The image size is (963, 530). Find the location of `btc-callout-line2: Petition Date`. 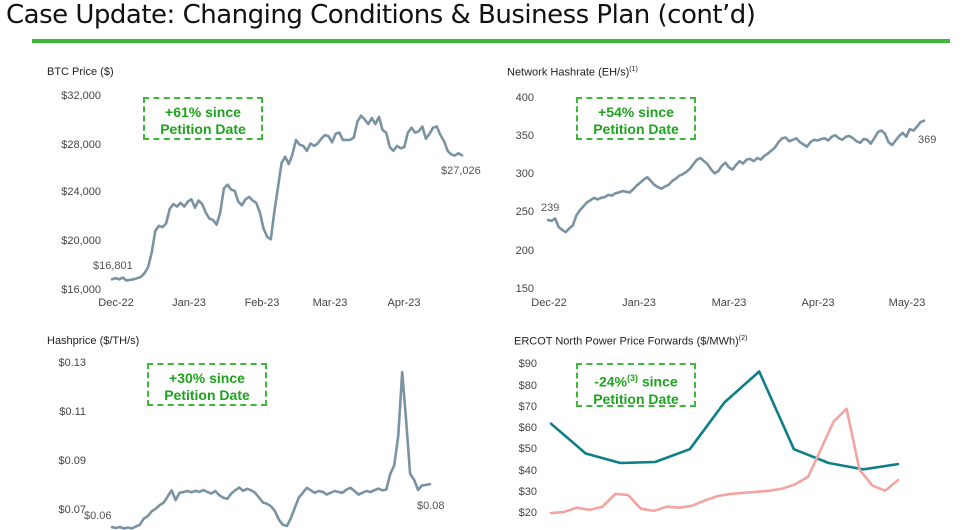

btc-callout-line2: Petition Date is located at coordinates (203, 129).